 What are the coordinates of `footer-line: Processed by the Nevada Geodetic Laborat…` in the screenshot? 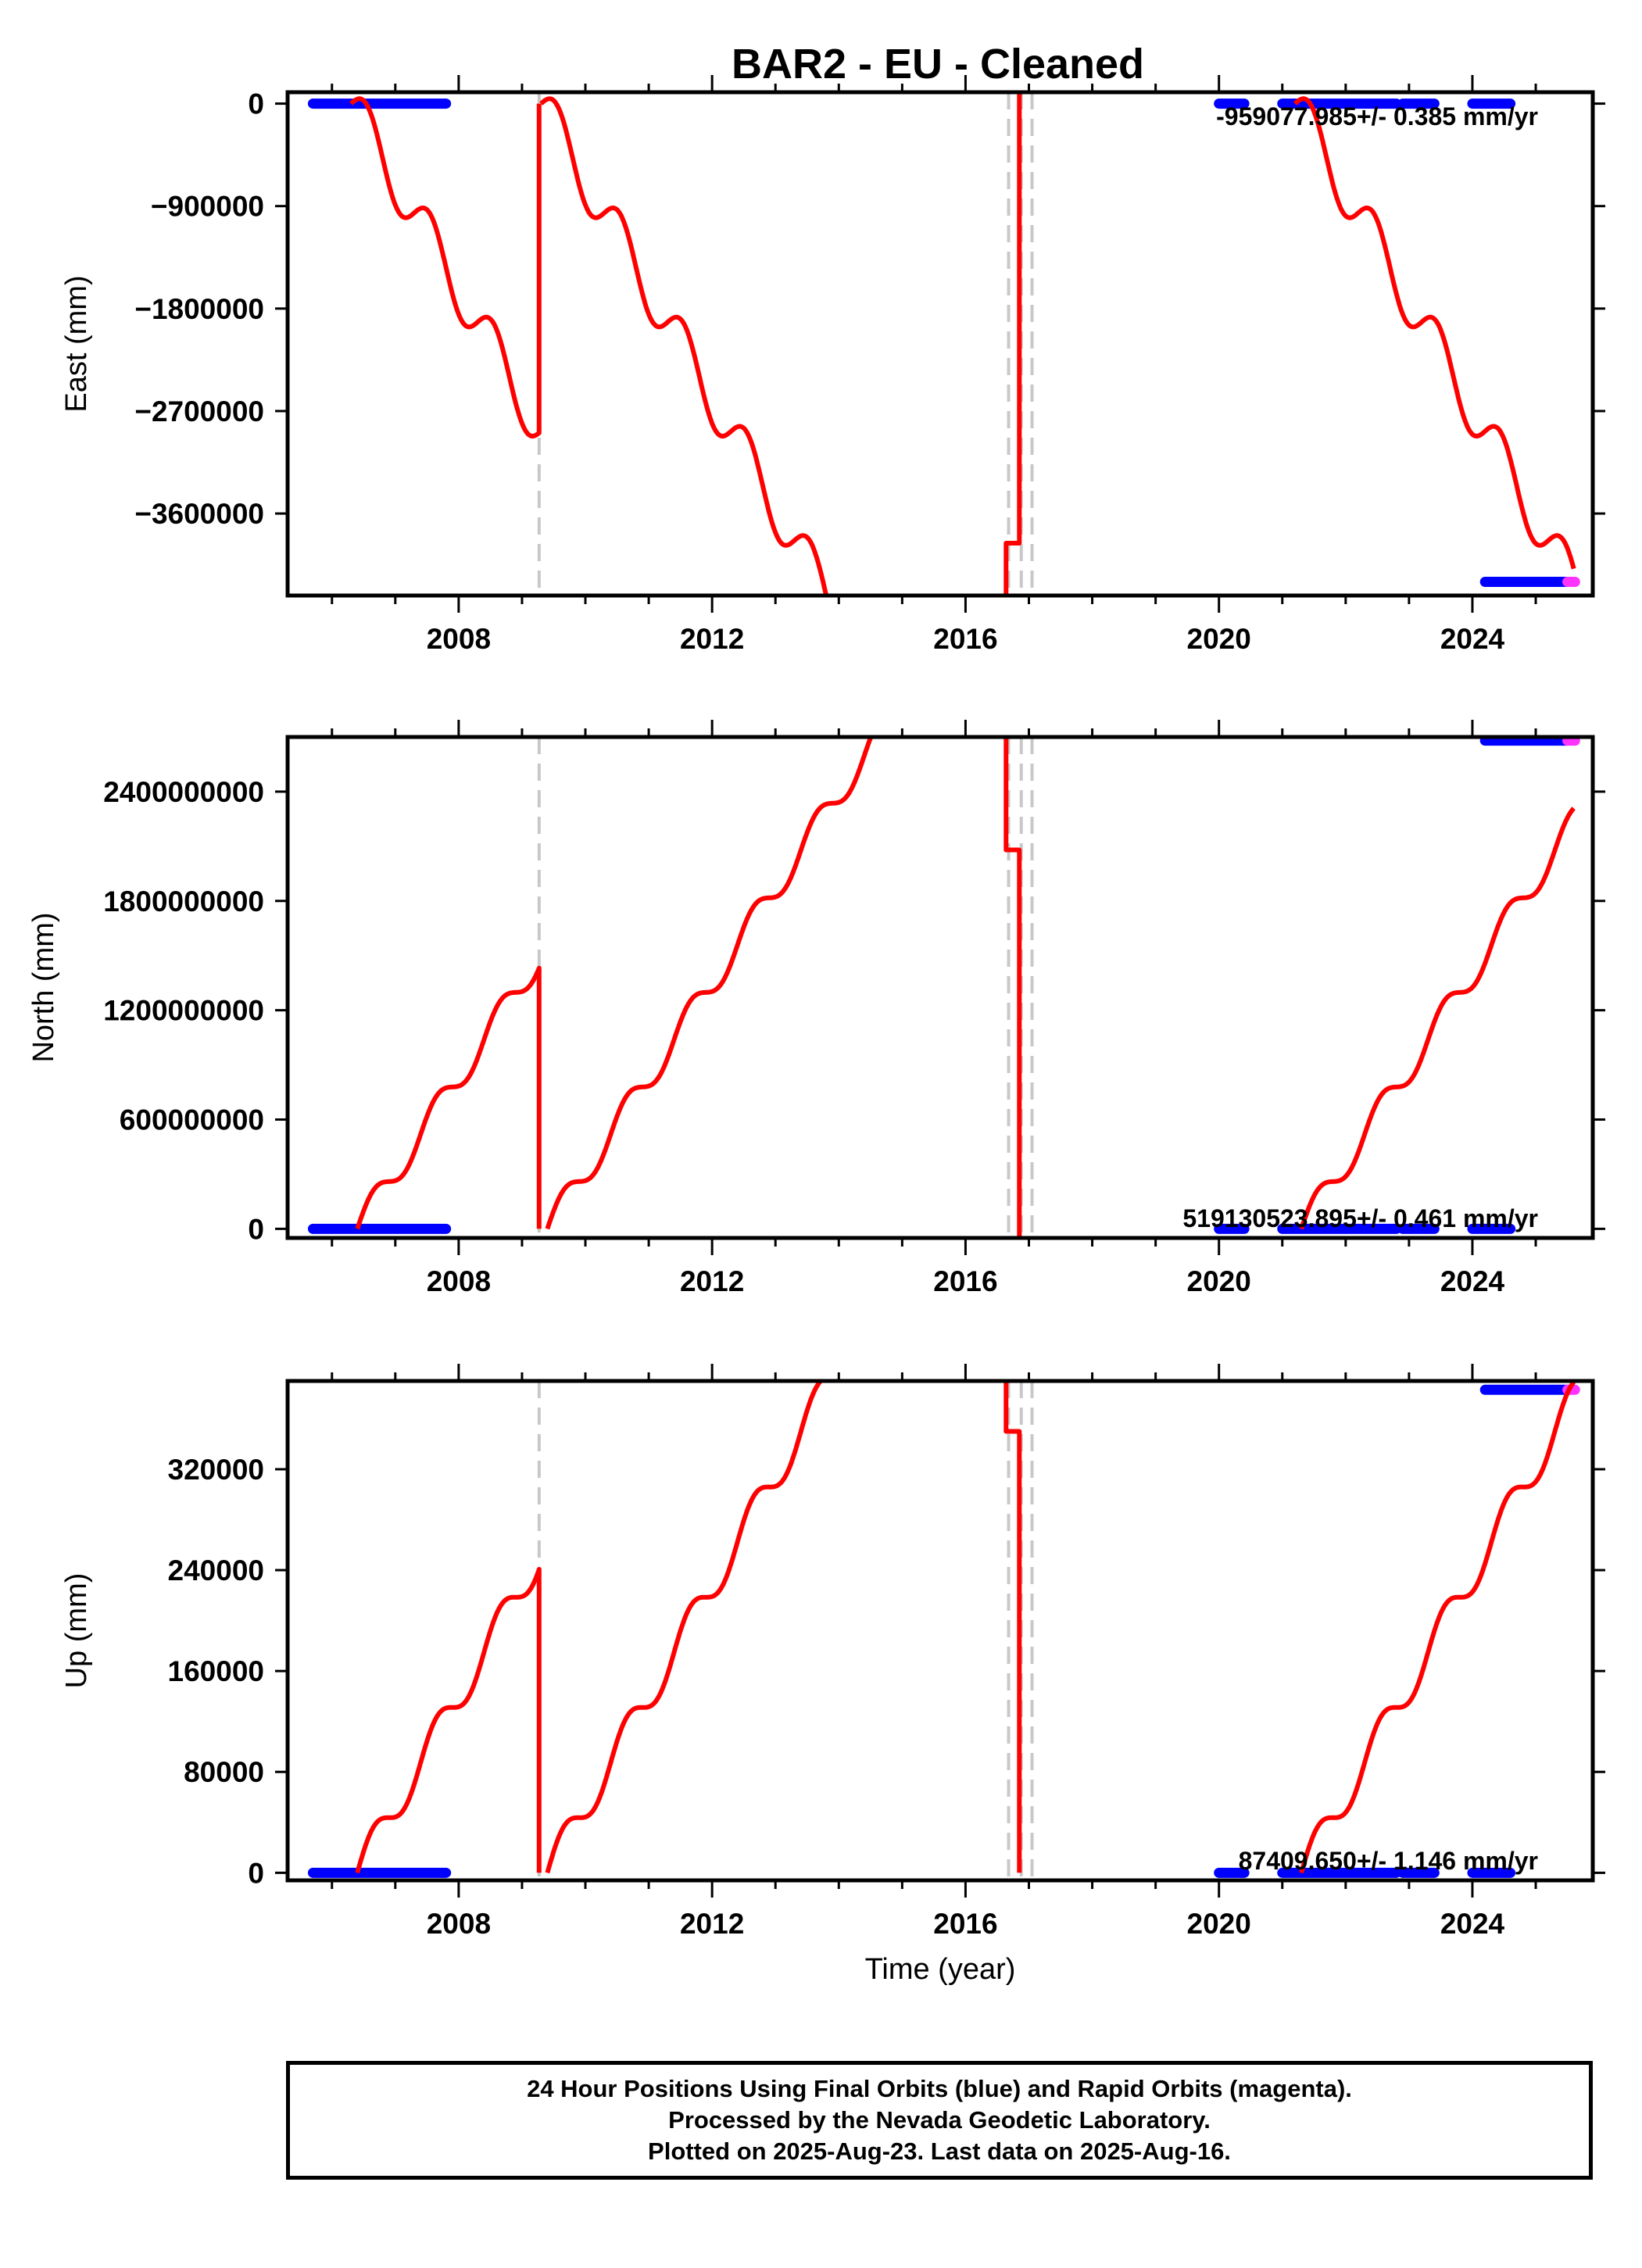 It's located at (939, 2120).